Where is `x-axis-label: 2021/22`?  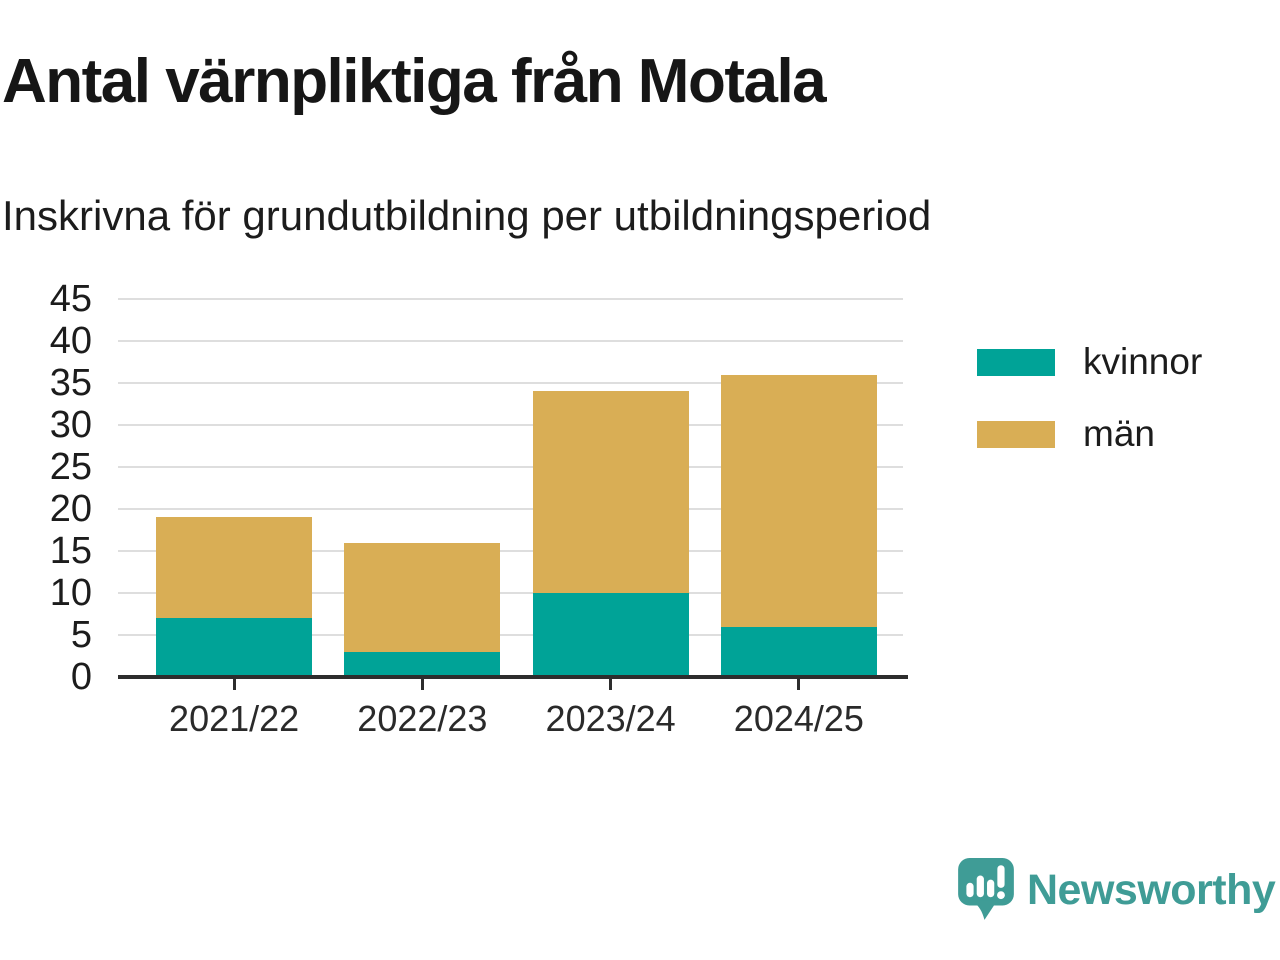 x-axis-label: 2021/22 is located at coordinates (234, 718).